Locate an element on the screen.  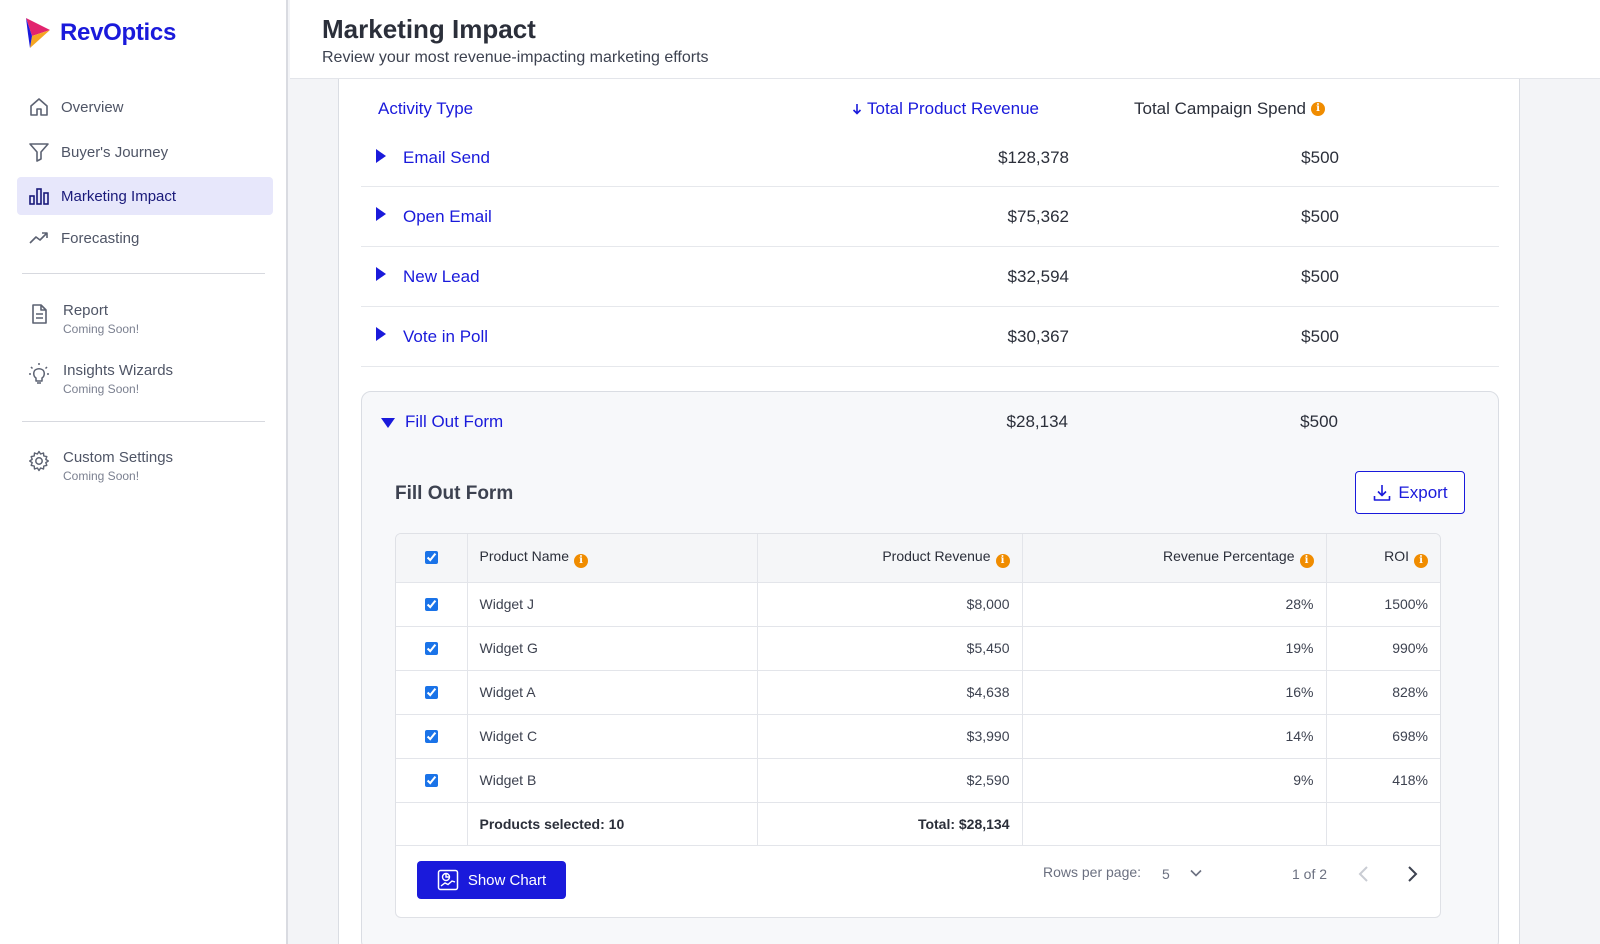
column-header-product-name: Product Name i is located at coordinates (612, 558).